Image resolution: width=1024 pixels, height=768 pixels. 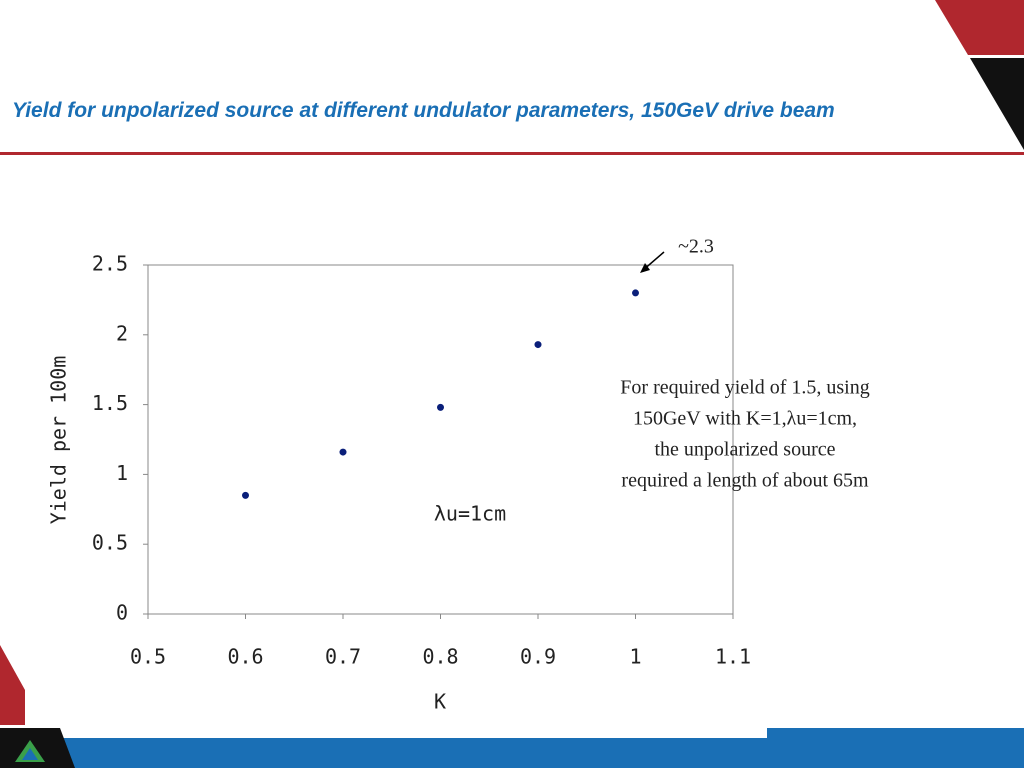 What do you see at coordinates (110, 403) in the screenshot?
I see `y-tick-label: 1.5` at bounding box center [110, 403].